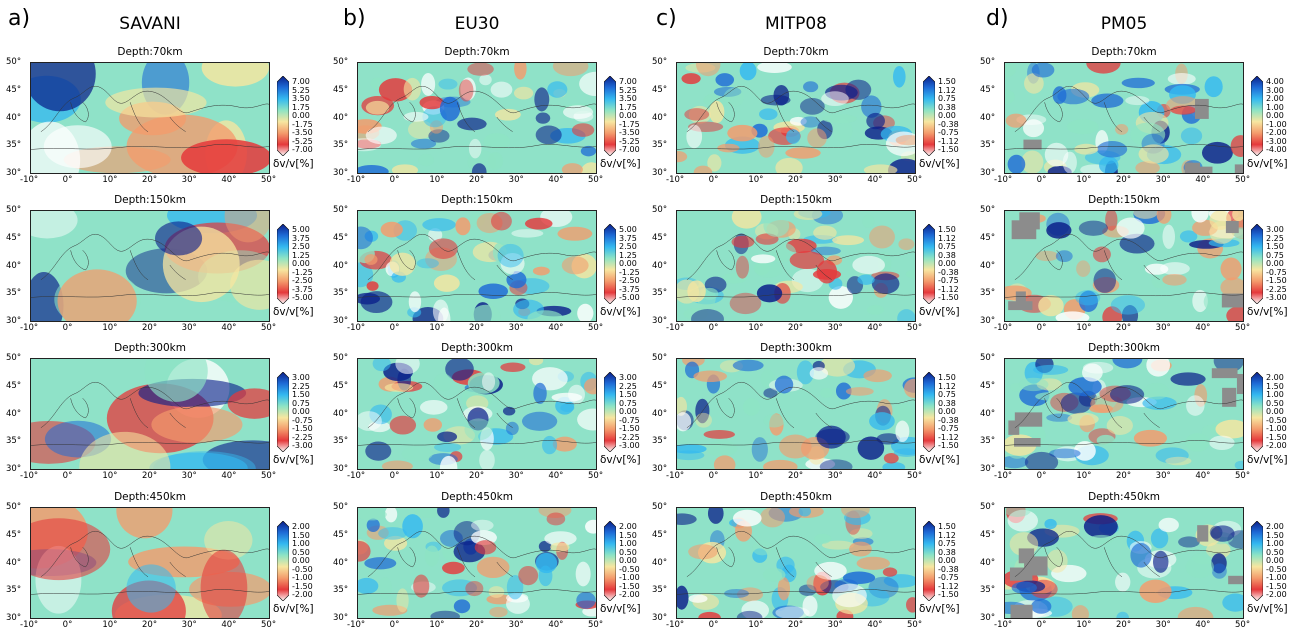 The height and width of the screenshot is (636, 1309). What do you see at coordinates (302, 124) in the screenshot?
I see `colorbar-tick-label: -1.75` at bounding box center [302, 124].